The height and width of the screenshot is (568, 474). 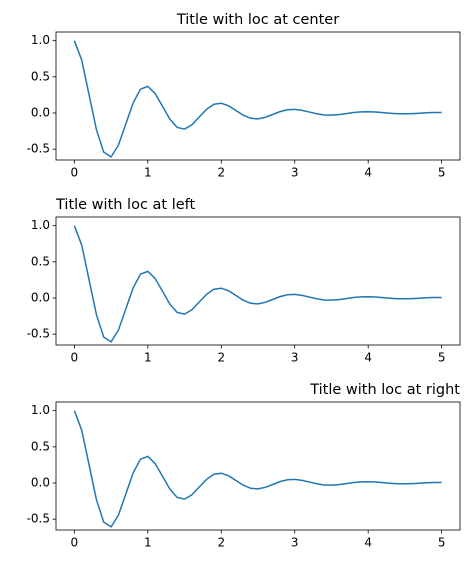 What do you see at coordinates (257, 20) in the screenshot?
I see `chart-title: Title with loc at center` at bounding box center [257, 20].